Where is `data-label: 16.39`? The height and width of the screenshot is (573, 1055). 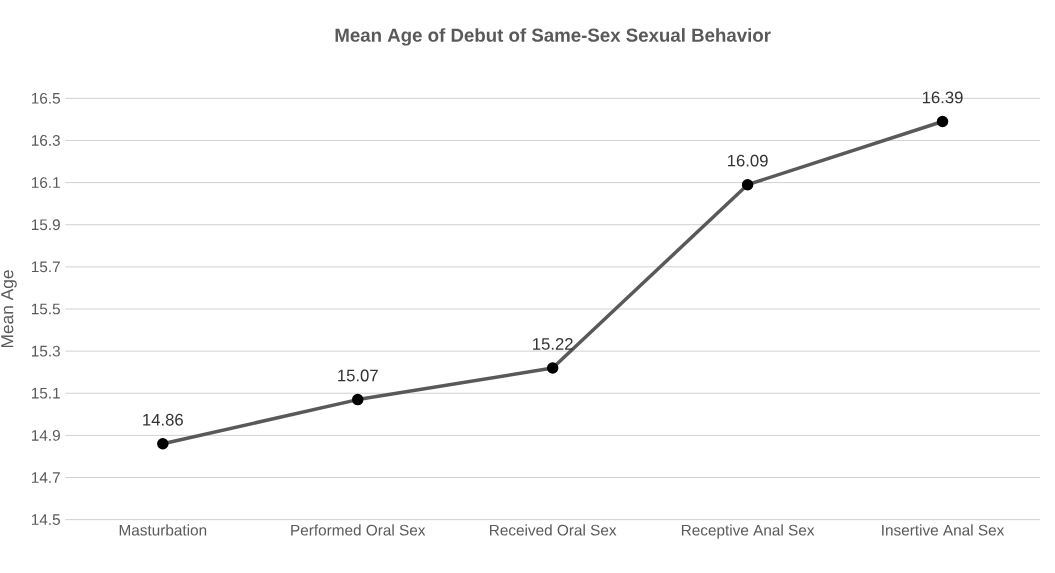 data-label: 16.39 is located at coordinates (942, 97).